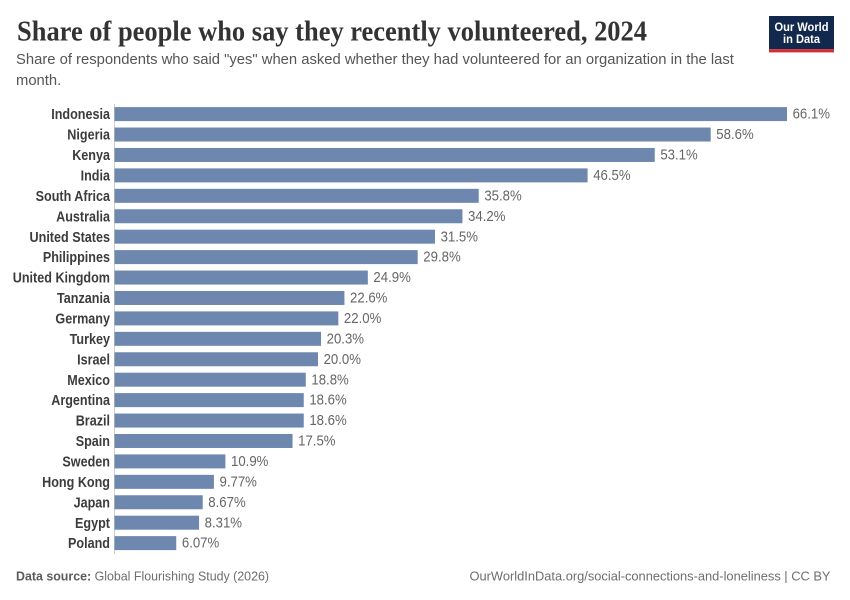  I want to click on svg-text: United States, so click(70, 236).